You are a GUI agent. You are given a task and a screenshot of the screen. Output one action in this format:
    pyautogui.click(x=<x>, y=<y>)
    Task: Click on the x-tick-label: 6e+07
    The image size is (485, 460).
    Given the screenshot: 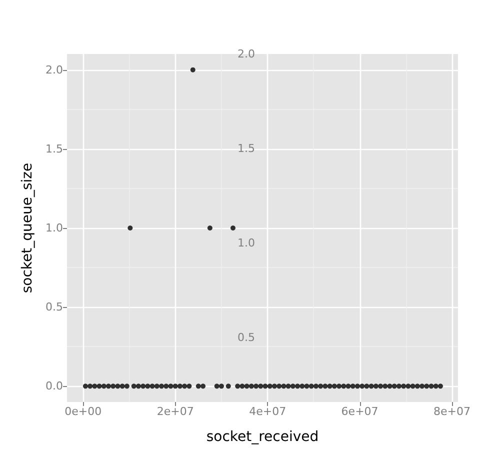 What is the action you would take?
    pyautogui.click(x=359, y=411)
    